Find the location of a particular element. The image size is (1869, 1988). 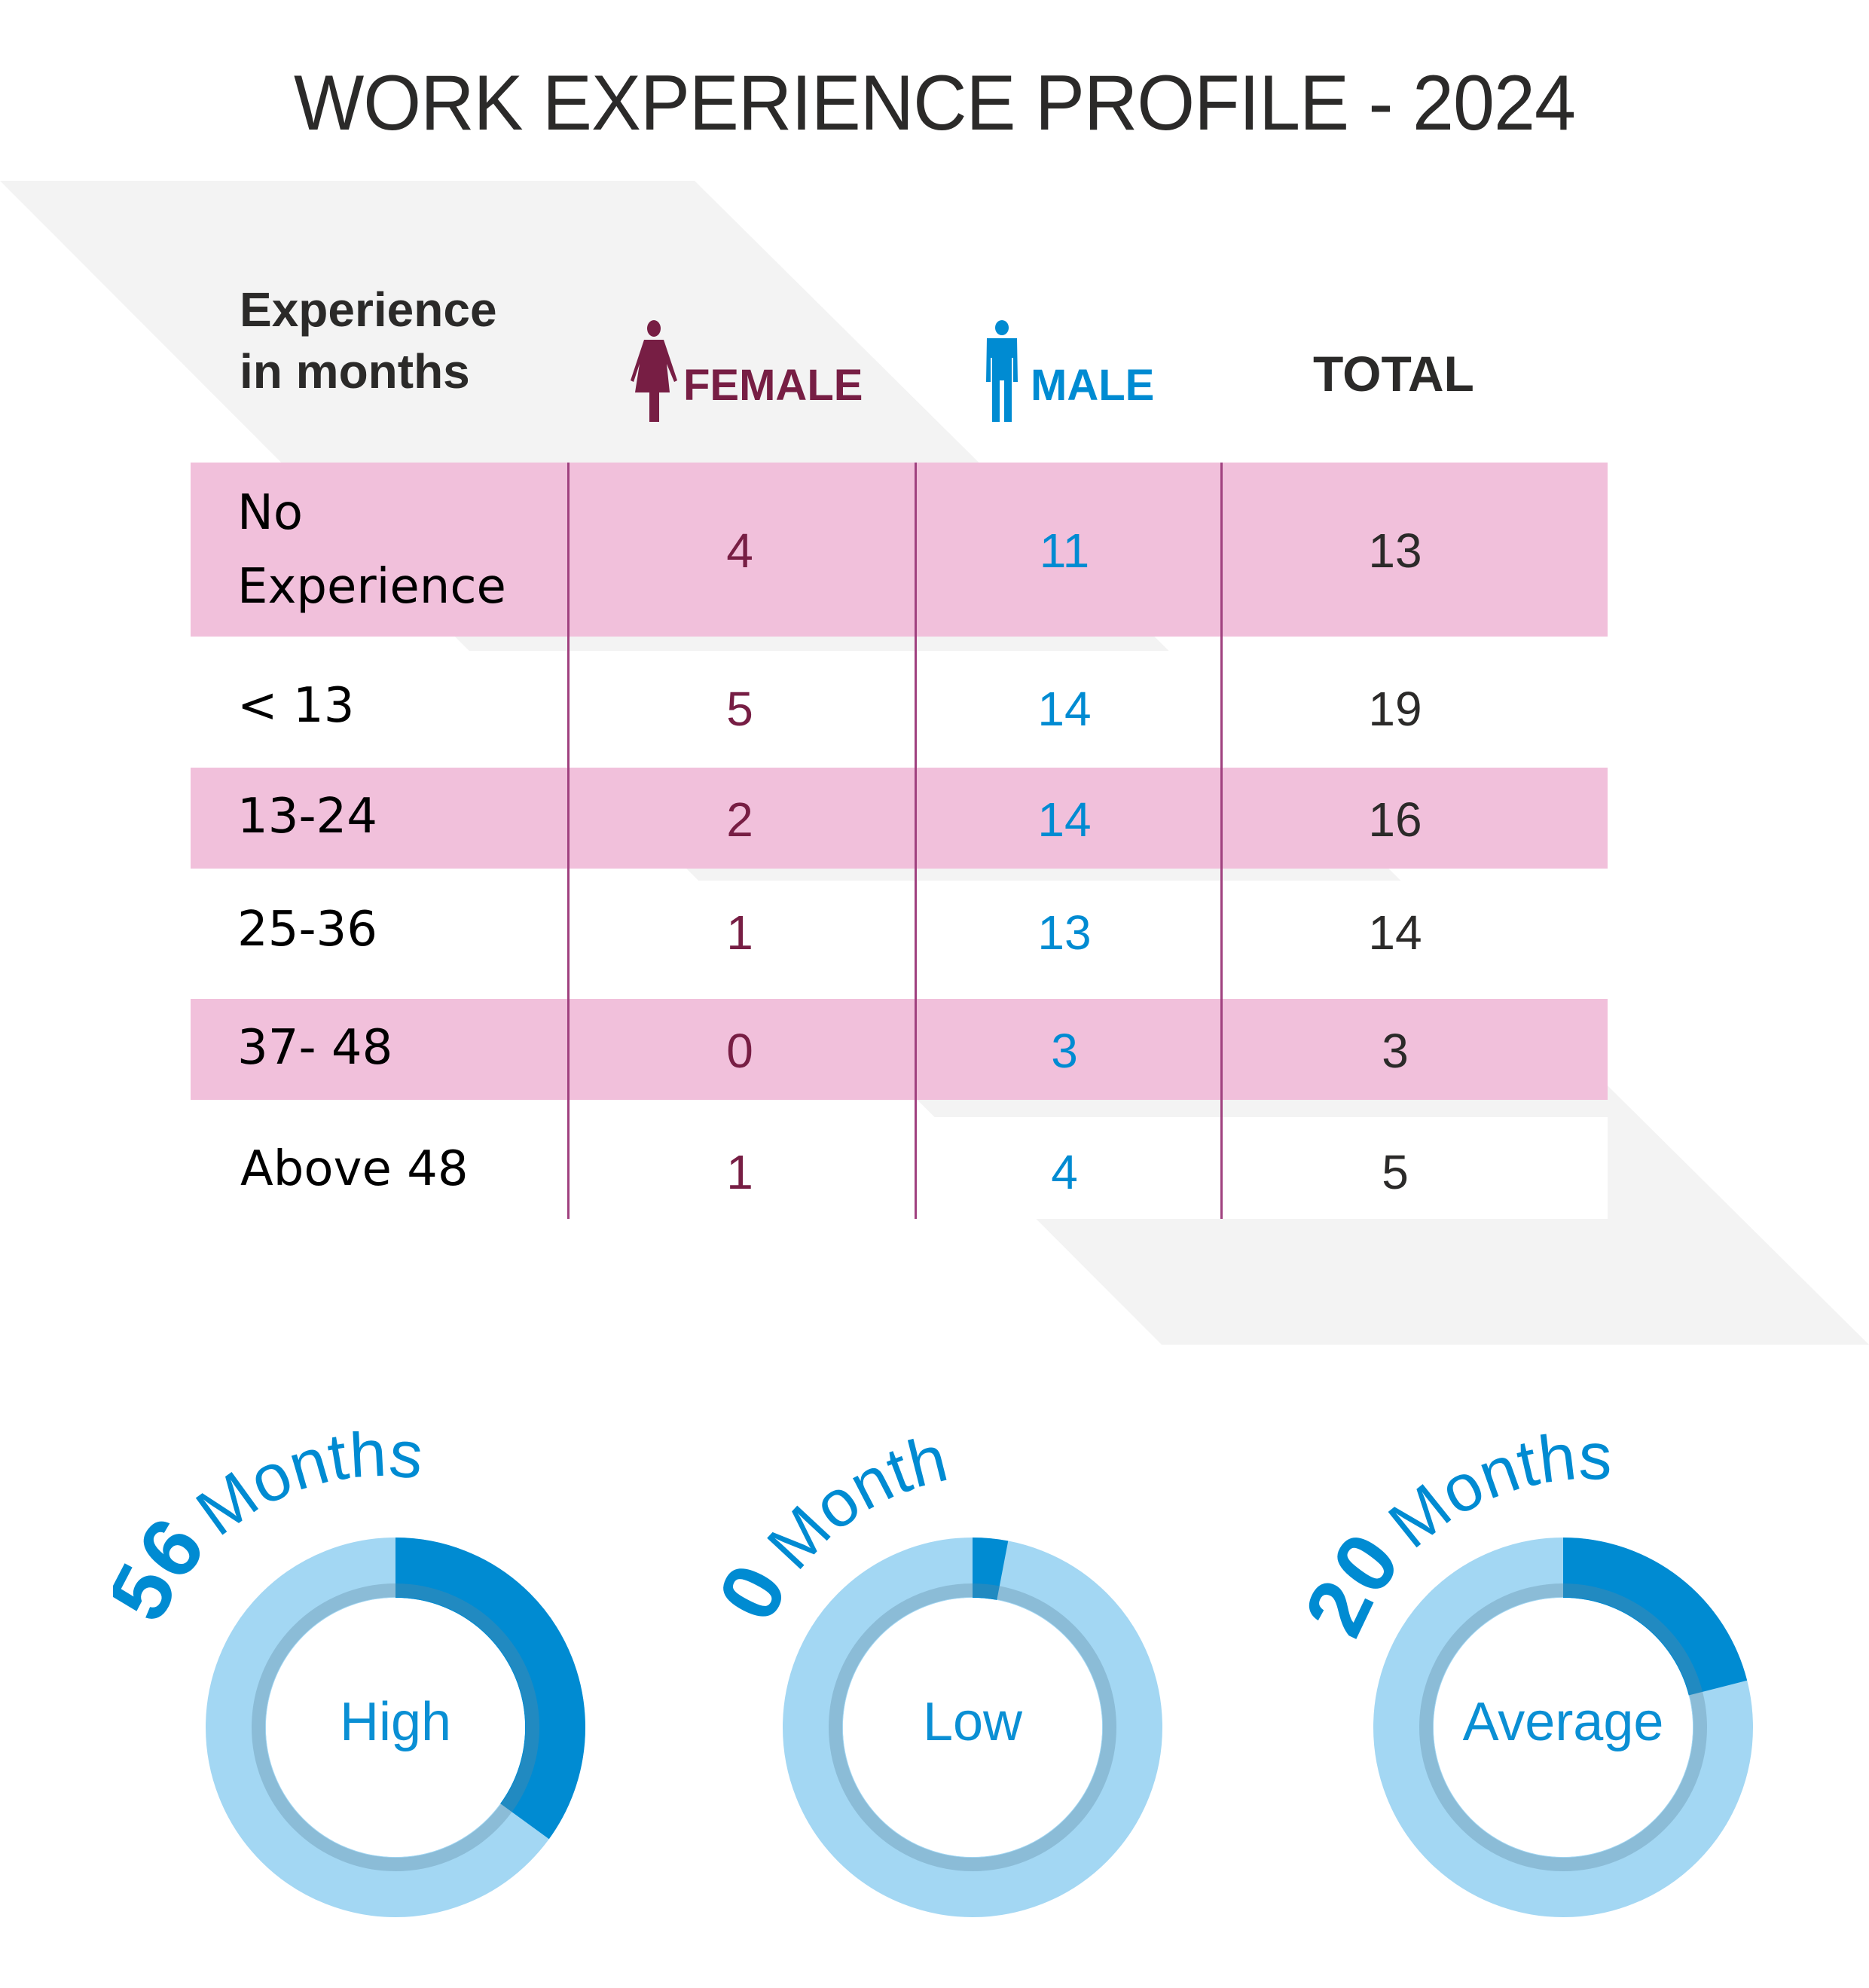

female-value: 0 is located at coordinates (739, 1051).